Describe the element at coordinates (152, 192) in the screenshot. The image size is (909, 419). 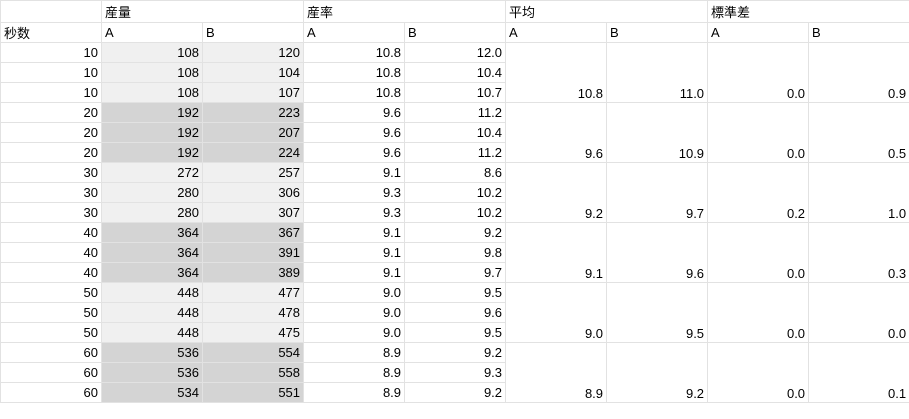
I see `cell-yield-a: 280` at that location.